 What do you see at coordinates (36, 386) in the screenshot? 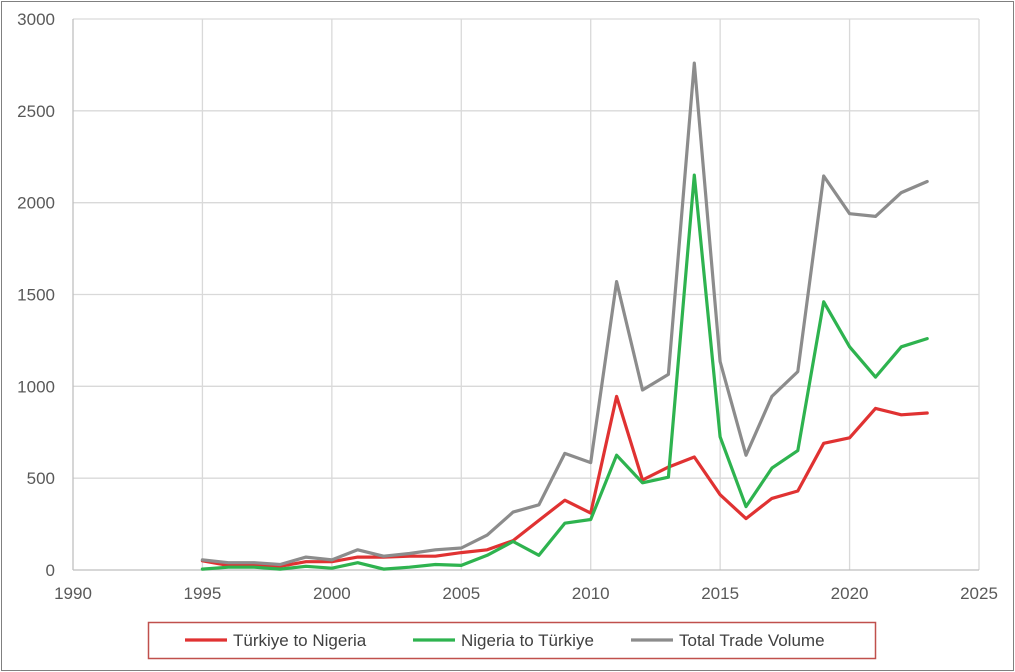
I see `y-tick-label: 1000` at bounding box center [36, 386].